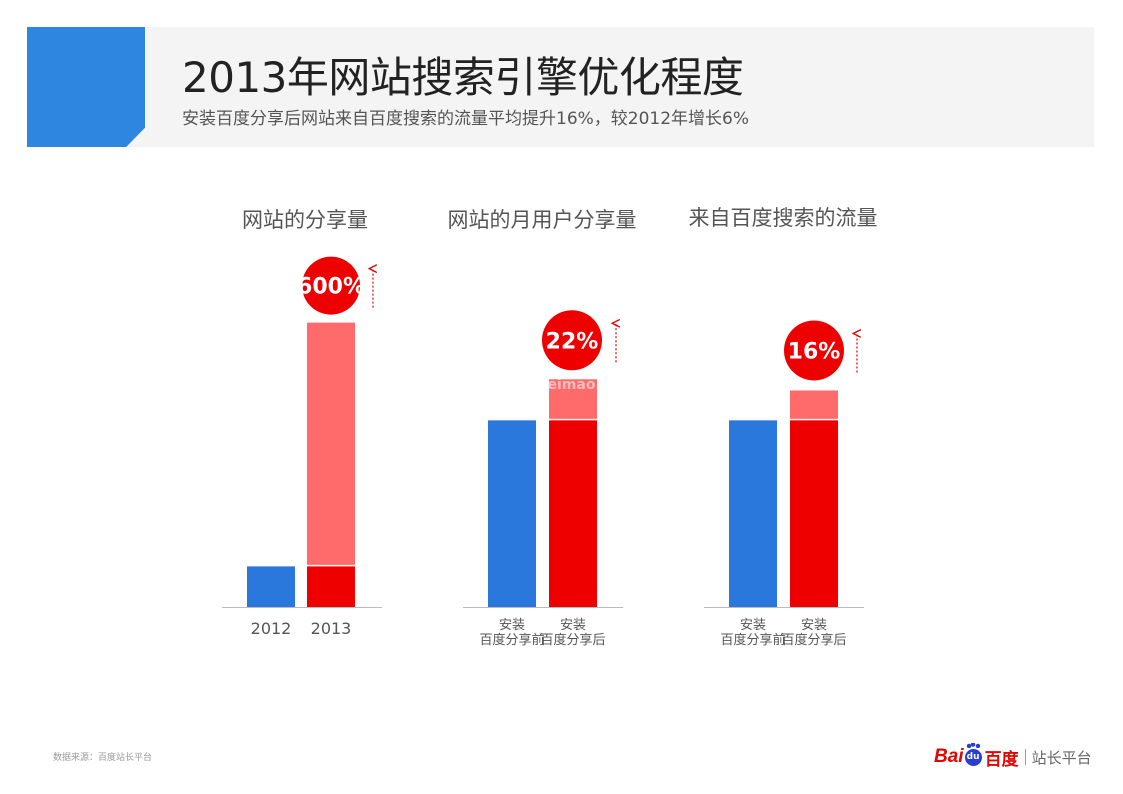 The height and width of the screenshot is (794, 1123). What do you see at coordinates (331, 586) in the screenshot?
I see `chart-1-bar-after-base` at bounding box center [331, 586].